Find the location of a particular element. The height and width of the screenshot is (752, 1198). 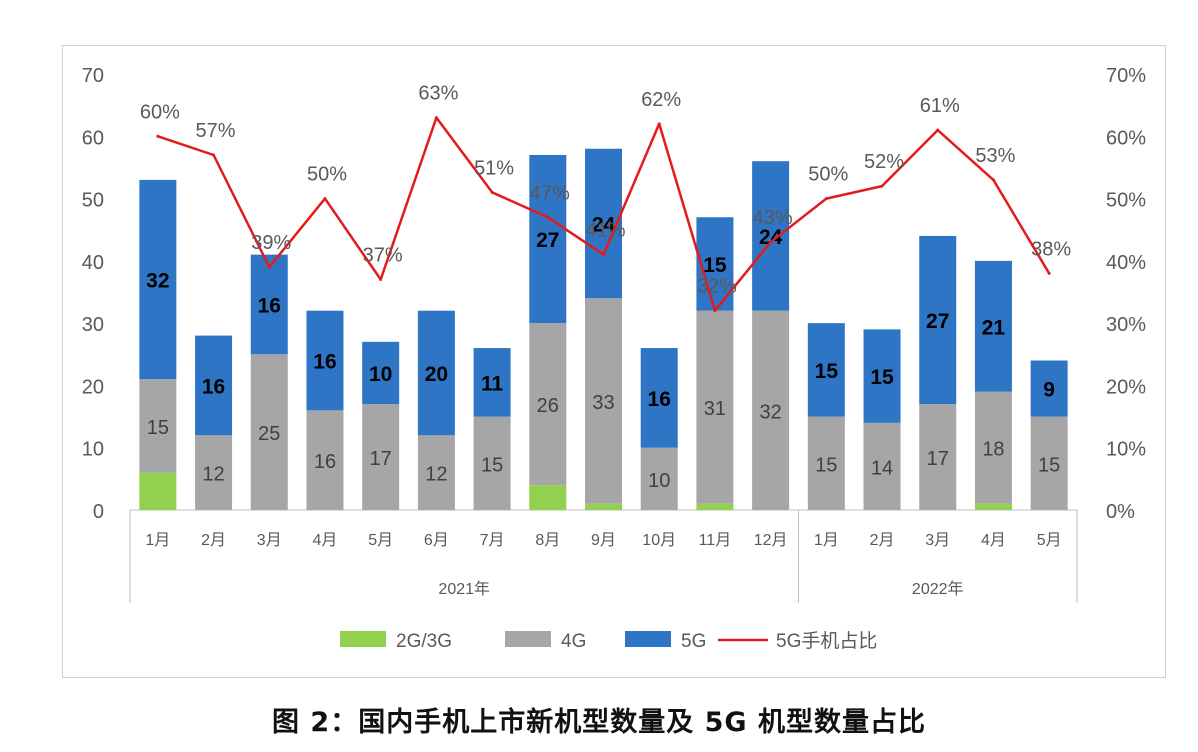

line-label: 39% is located at coordinates (271, 243).